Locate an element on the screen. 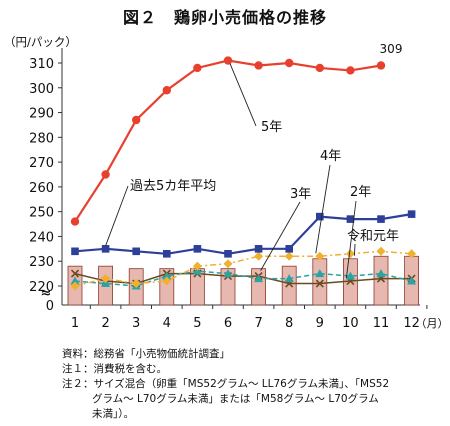 Image resolution: width=450 pixels, height=426 pixels. series-avg-leader is located at coordinates (117, 215).